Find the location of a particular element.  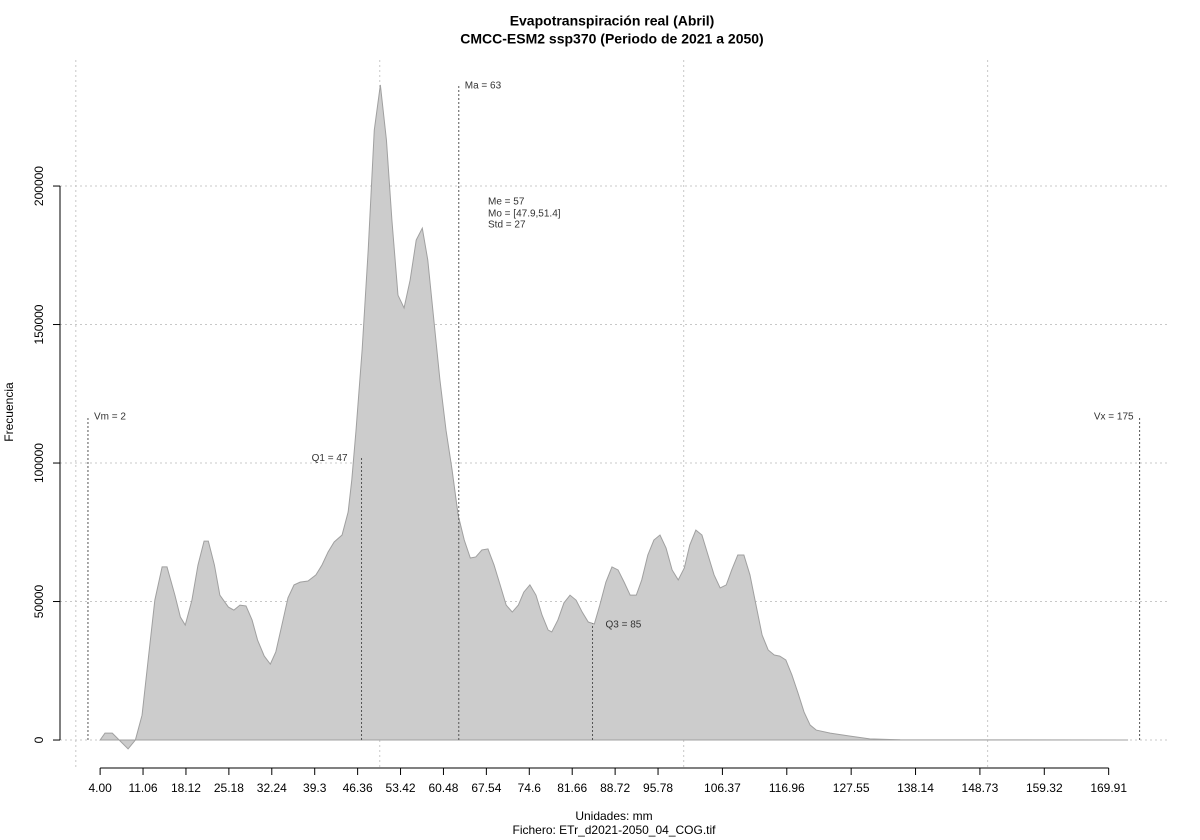

annotation-label: Vm = 2 is located at coordinates (110, 417).